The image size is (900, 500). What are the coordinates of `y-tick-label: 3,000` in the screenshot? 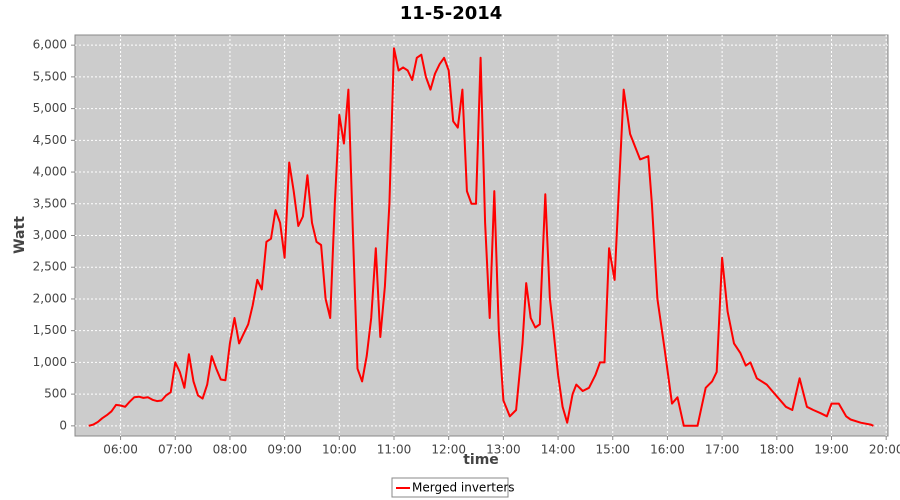 It's located at (50, 235).